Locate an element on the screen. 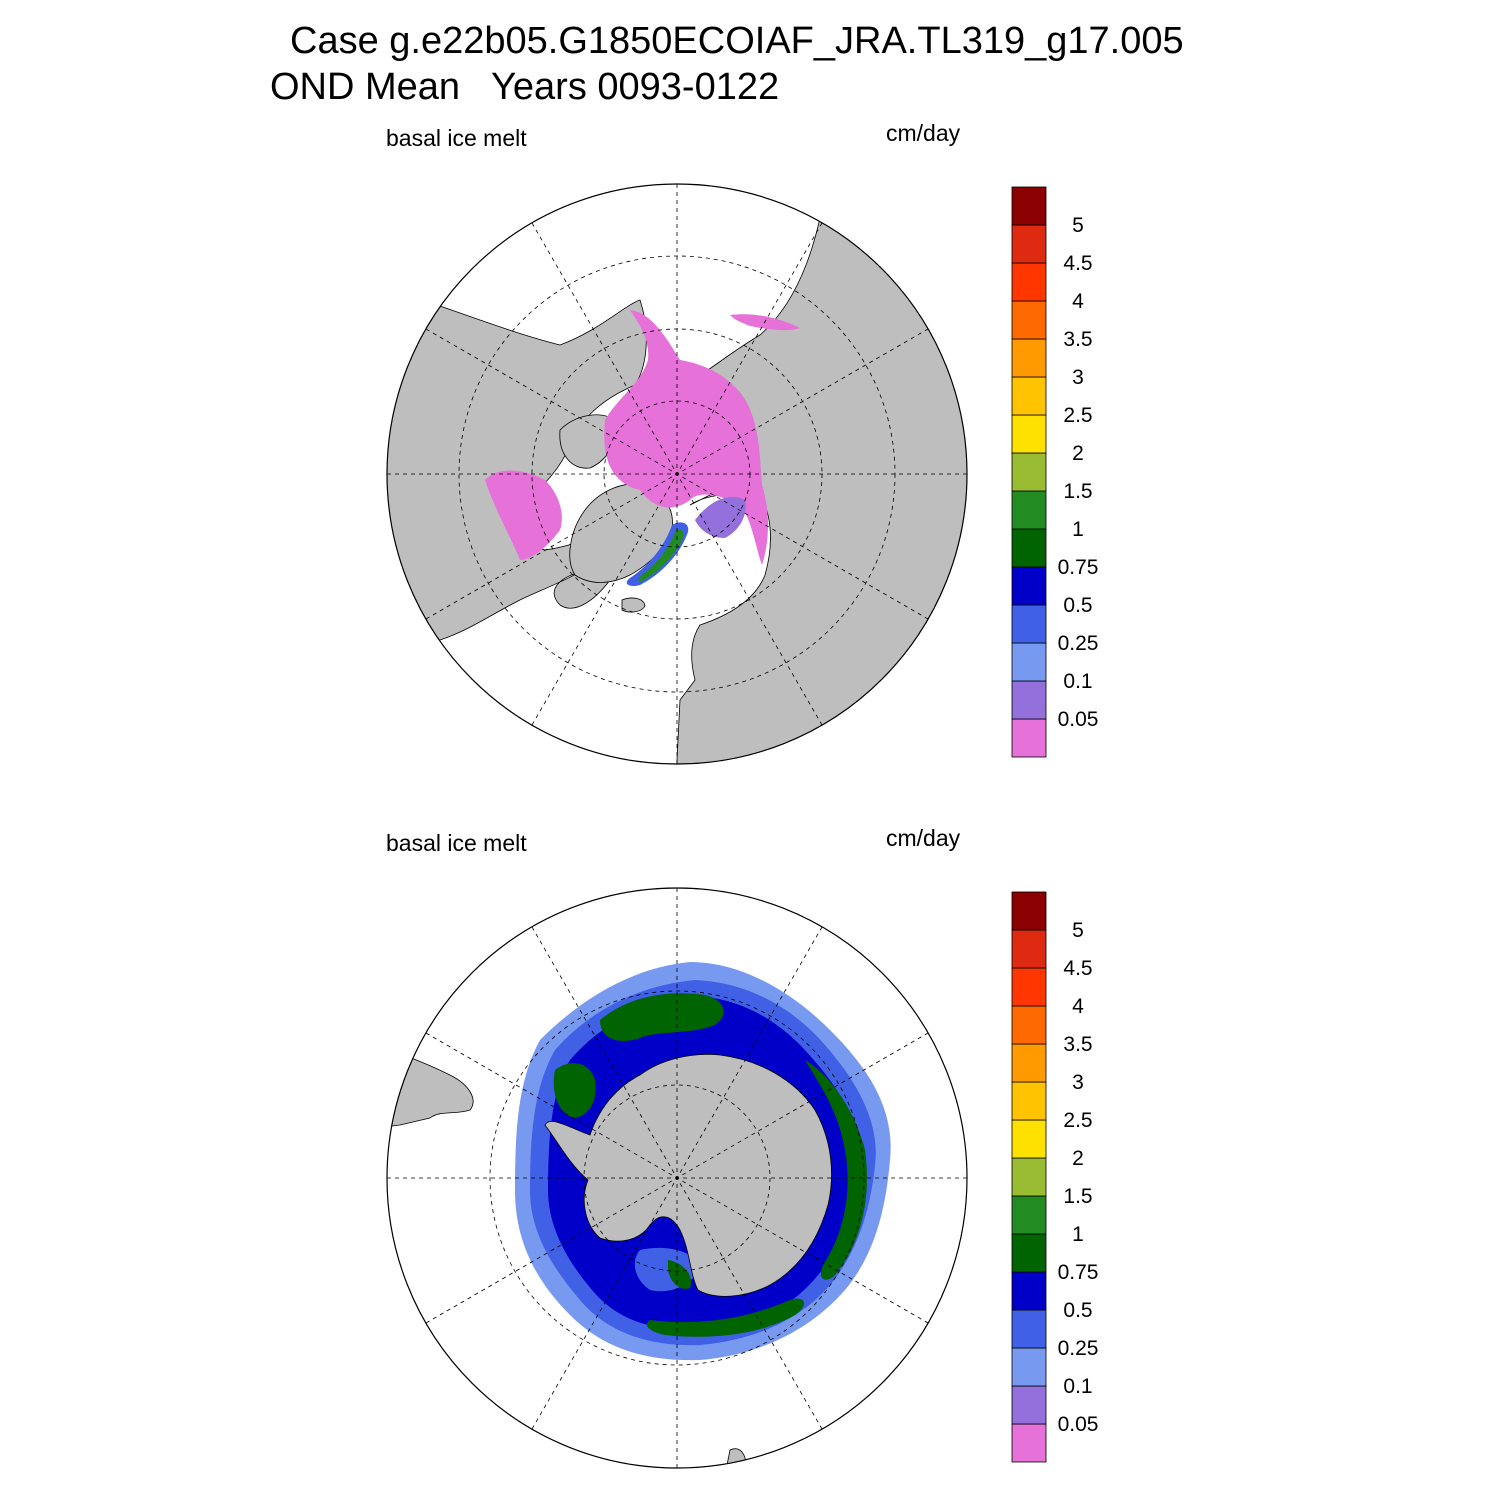 This screenshot has height=1500, width=1500. south-colorbar-tick-label: 0.75 is located at coordinates (1078, 1272).